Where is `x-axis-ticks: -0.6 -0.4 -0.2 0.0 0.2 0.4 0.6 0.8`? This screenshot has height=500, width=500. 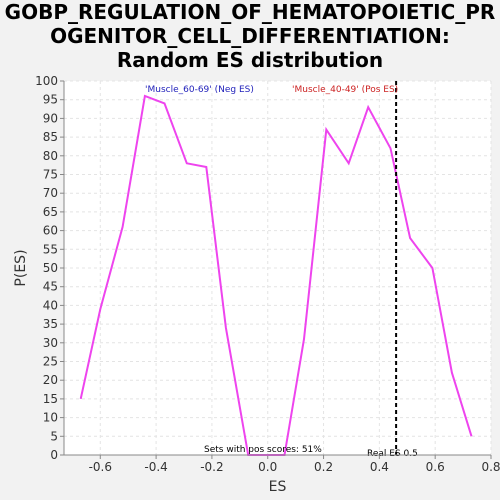
x-axis-ticks: -0.6 -0.4 -0.2 0.0 0.2 0.4 0.6 0.8 is located at coordinates (294, 464).